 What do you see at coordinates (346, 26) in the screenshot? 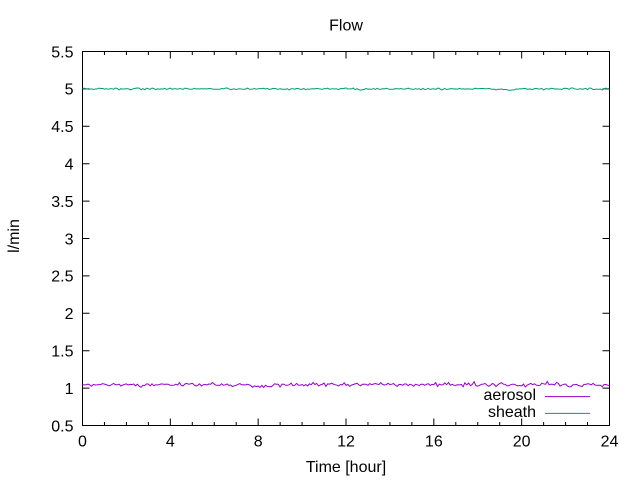
I see `svg-text: Flow` at bounding box center [346, 26].